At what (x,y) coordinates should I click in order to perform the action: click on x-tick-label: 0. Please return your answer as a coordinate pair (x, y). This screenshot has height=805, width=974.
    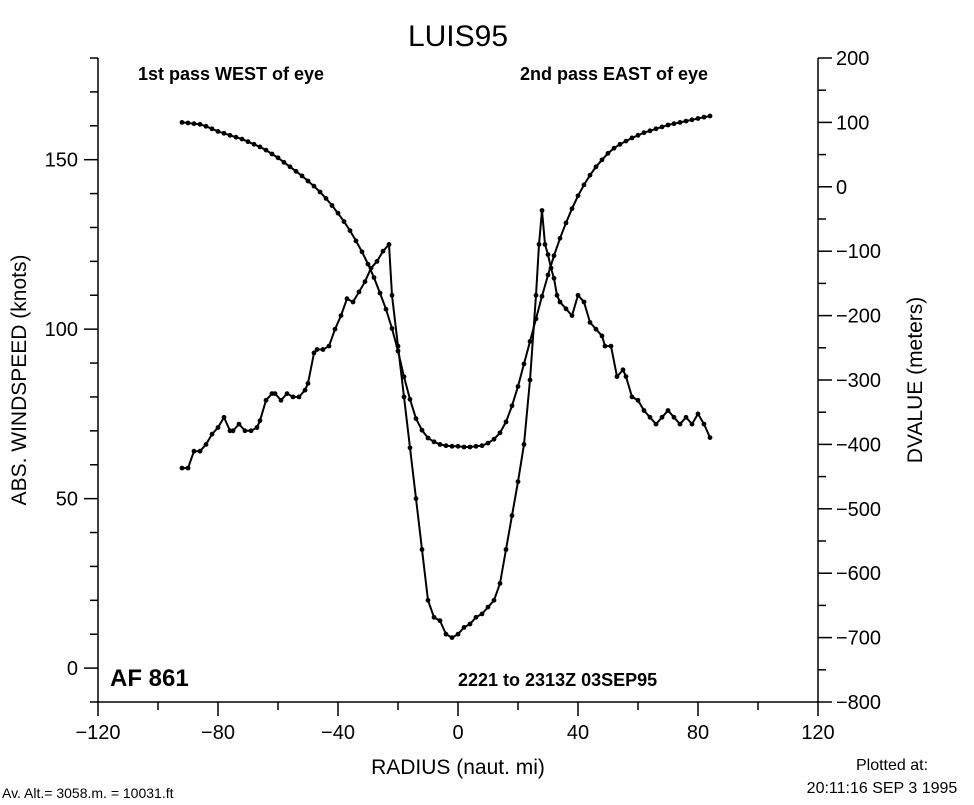
    Looking at the image, I should click on (457, 733).